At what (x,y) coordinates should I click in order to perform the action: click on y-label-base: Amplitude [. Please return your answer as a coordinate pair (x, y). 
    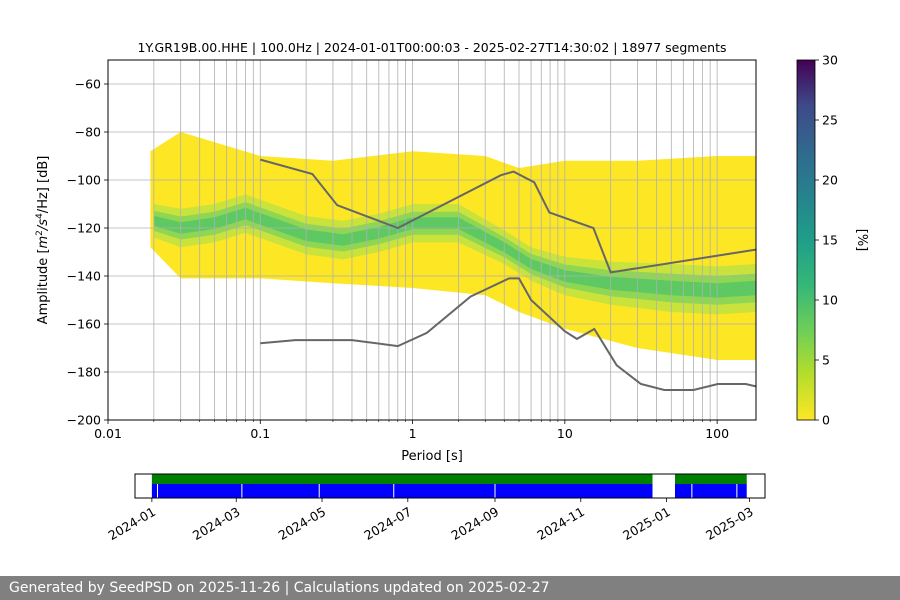
    Looking at the image, I should click on (43, 286).